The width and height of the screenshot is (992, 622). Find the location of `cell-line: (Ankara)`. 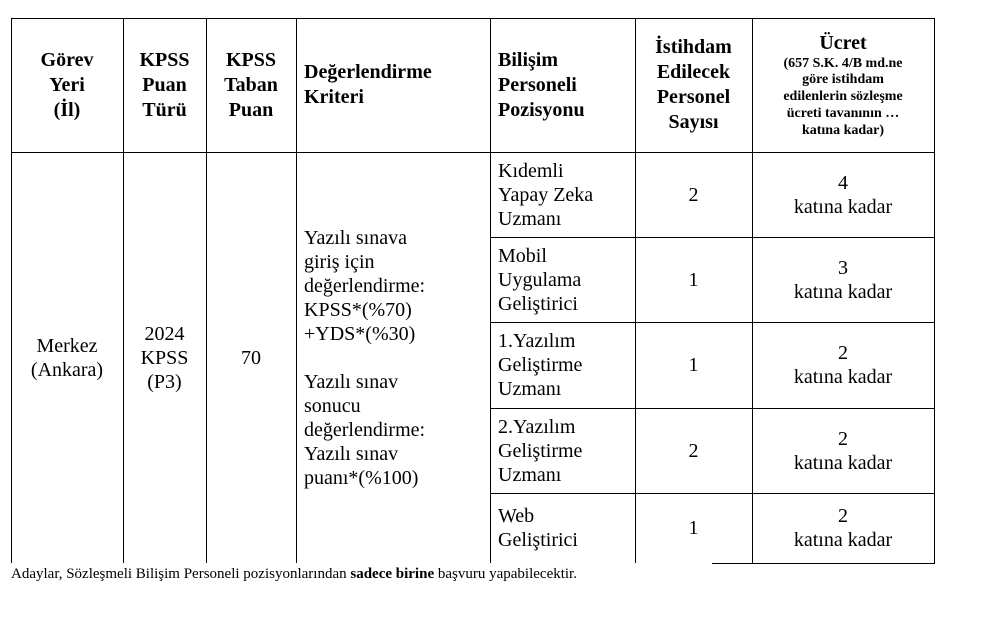

cell-line: (Ankara) is located at coordinates (67, 369).